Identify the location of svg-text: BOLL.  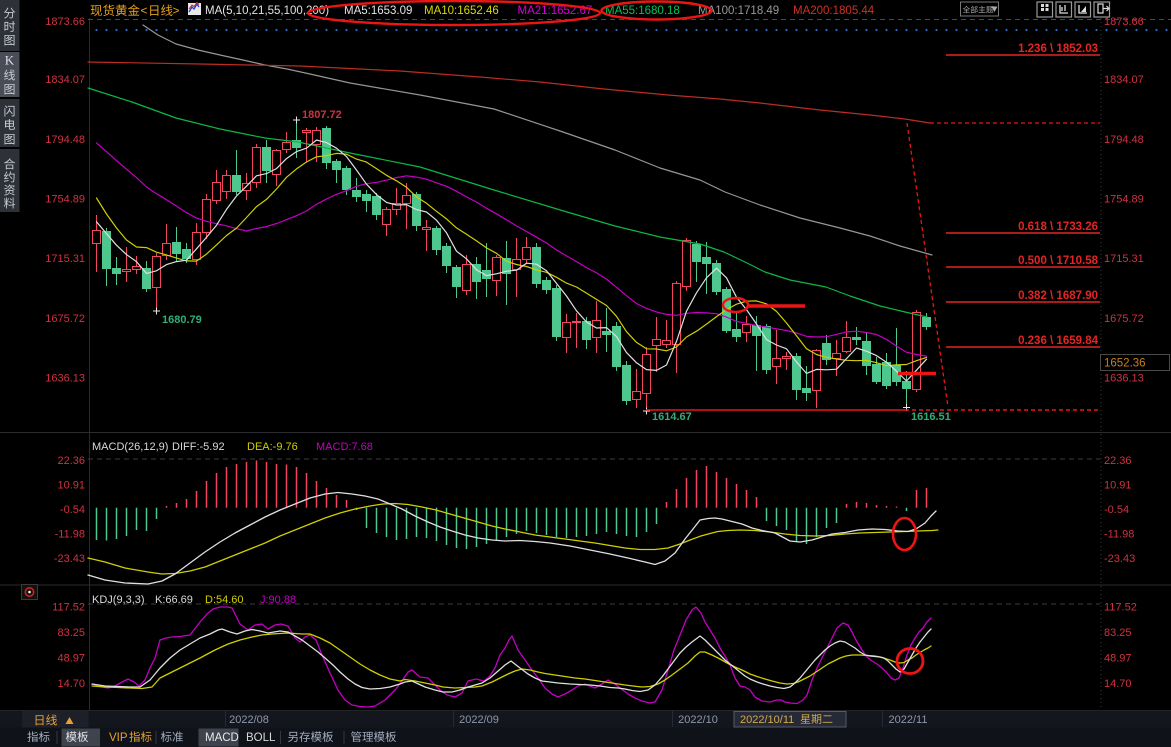
(261, 738).